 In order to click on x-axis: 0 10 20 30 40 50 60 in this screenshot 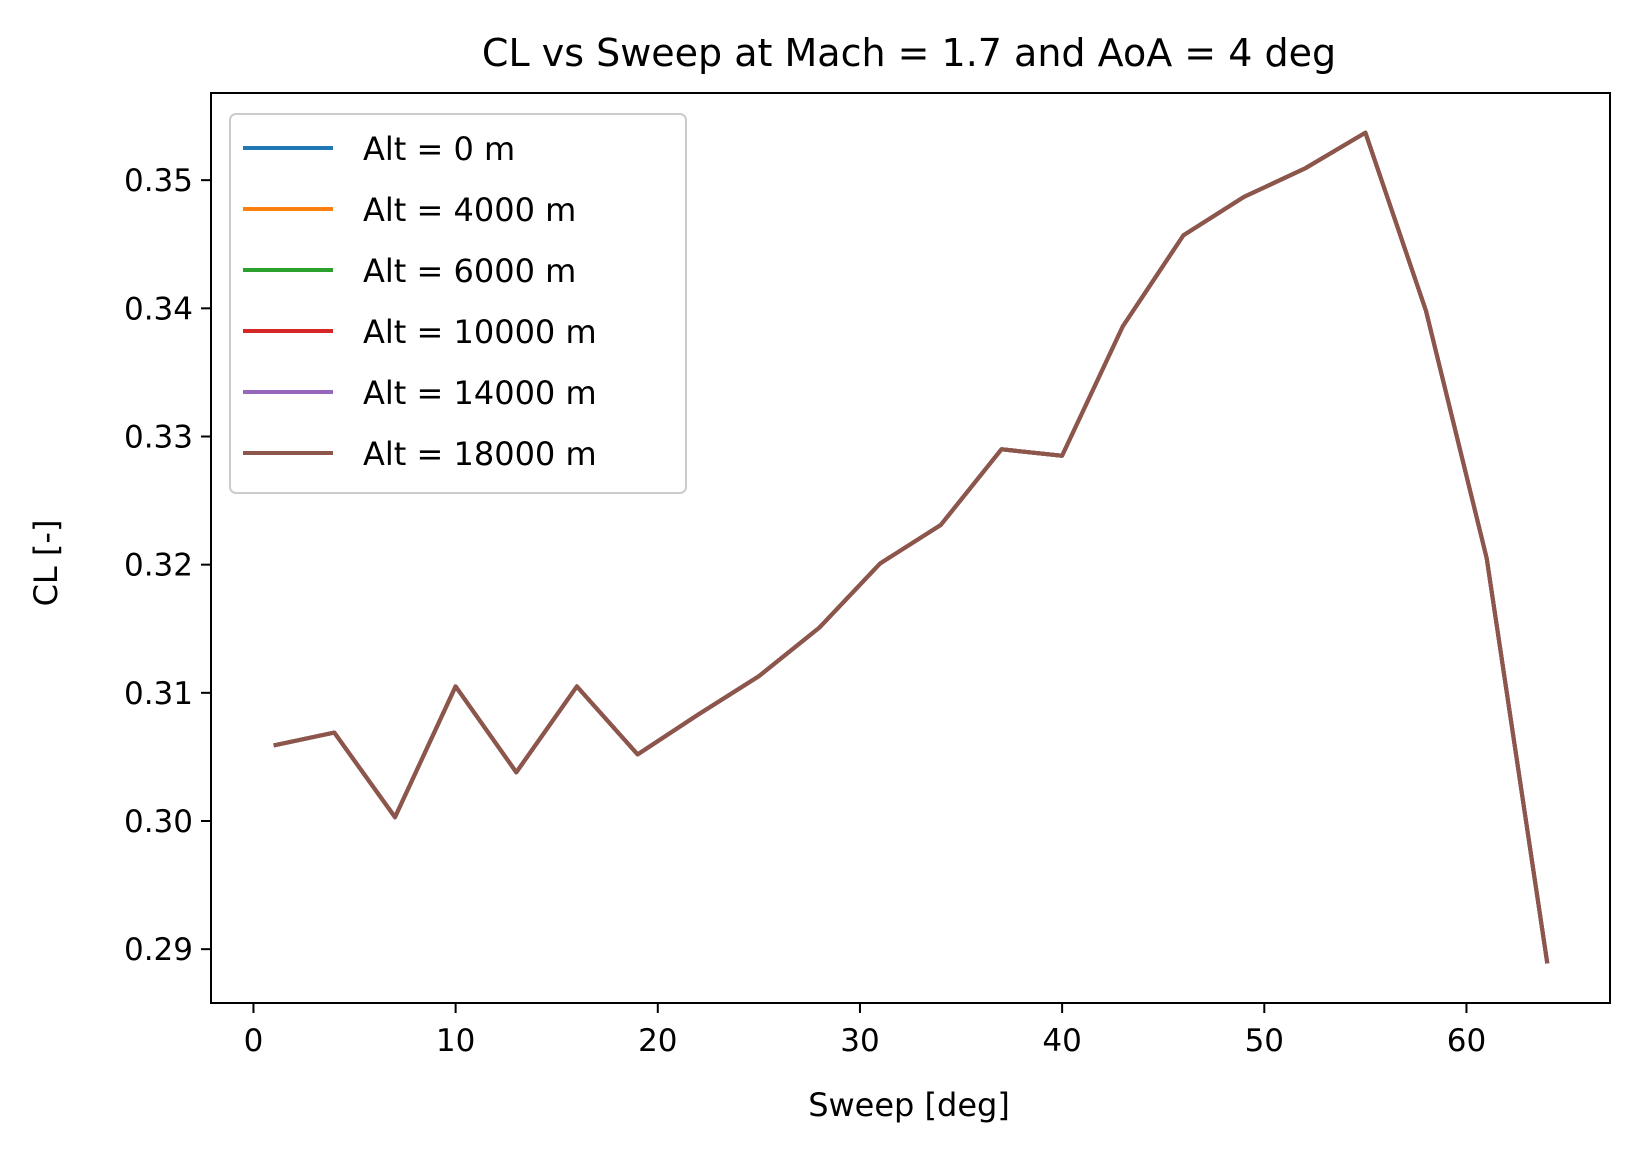, I will do `click(865, 1031)`.